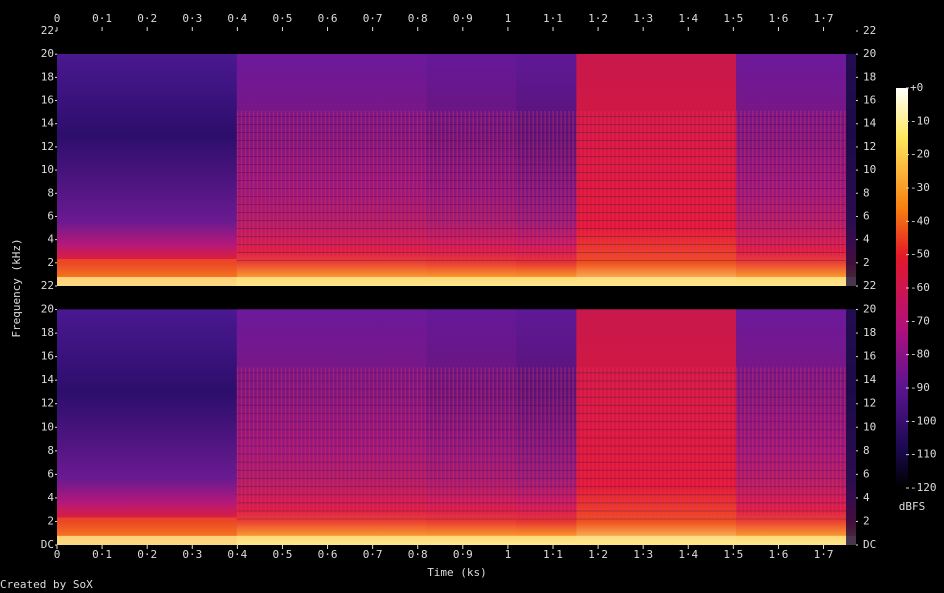  What do you see at coordinates (16, 287) in the screenshot?
I see `y-axis-label: Frequency (kHz)` at bounding box center [16, 287].